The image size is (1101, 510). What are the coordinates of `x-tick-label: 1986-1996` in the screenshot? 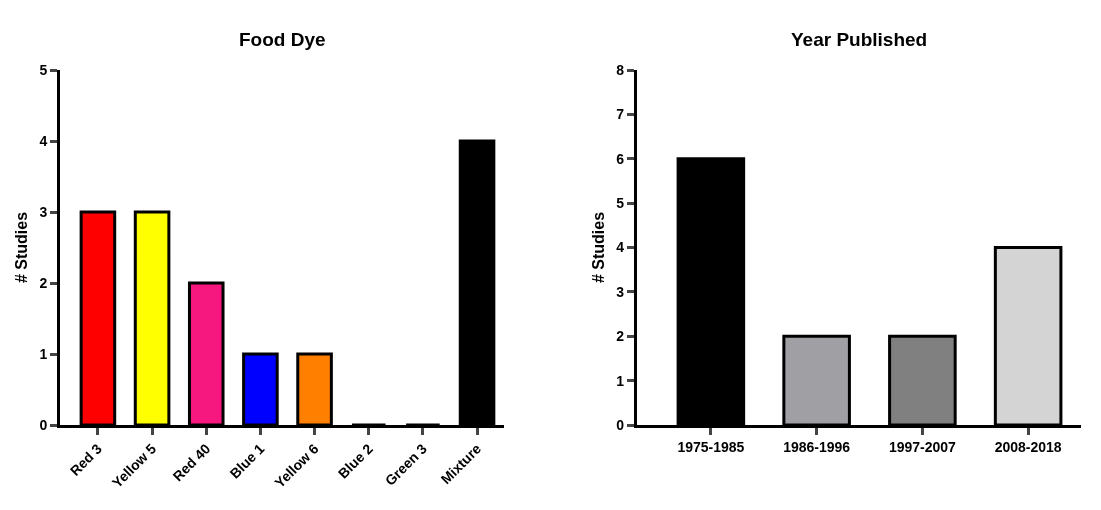 It's located at (817, 446).